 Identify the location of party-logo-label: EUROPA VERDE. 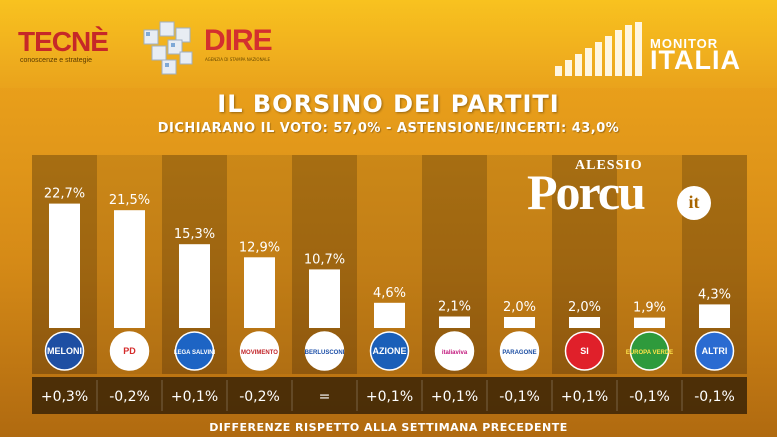
(649, 353).